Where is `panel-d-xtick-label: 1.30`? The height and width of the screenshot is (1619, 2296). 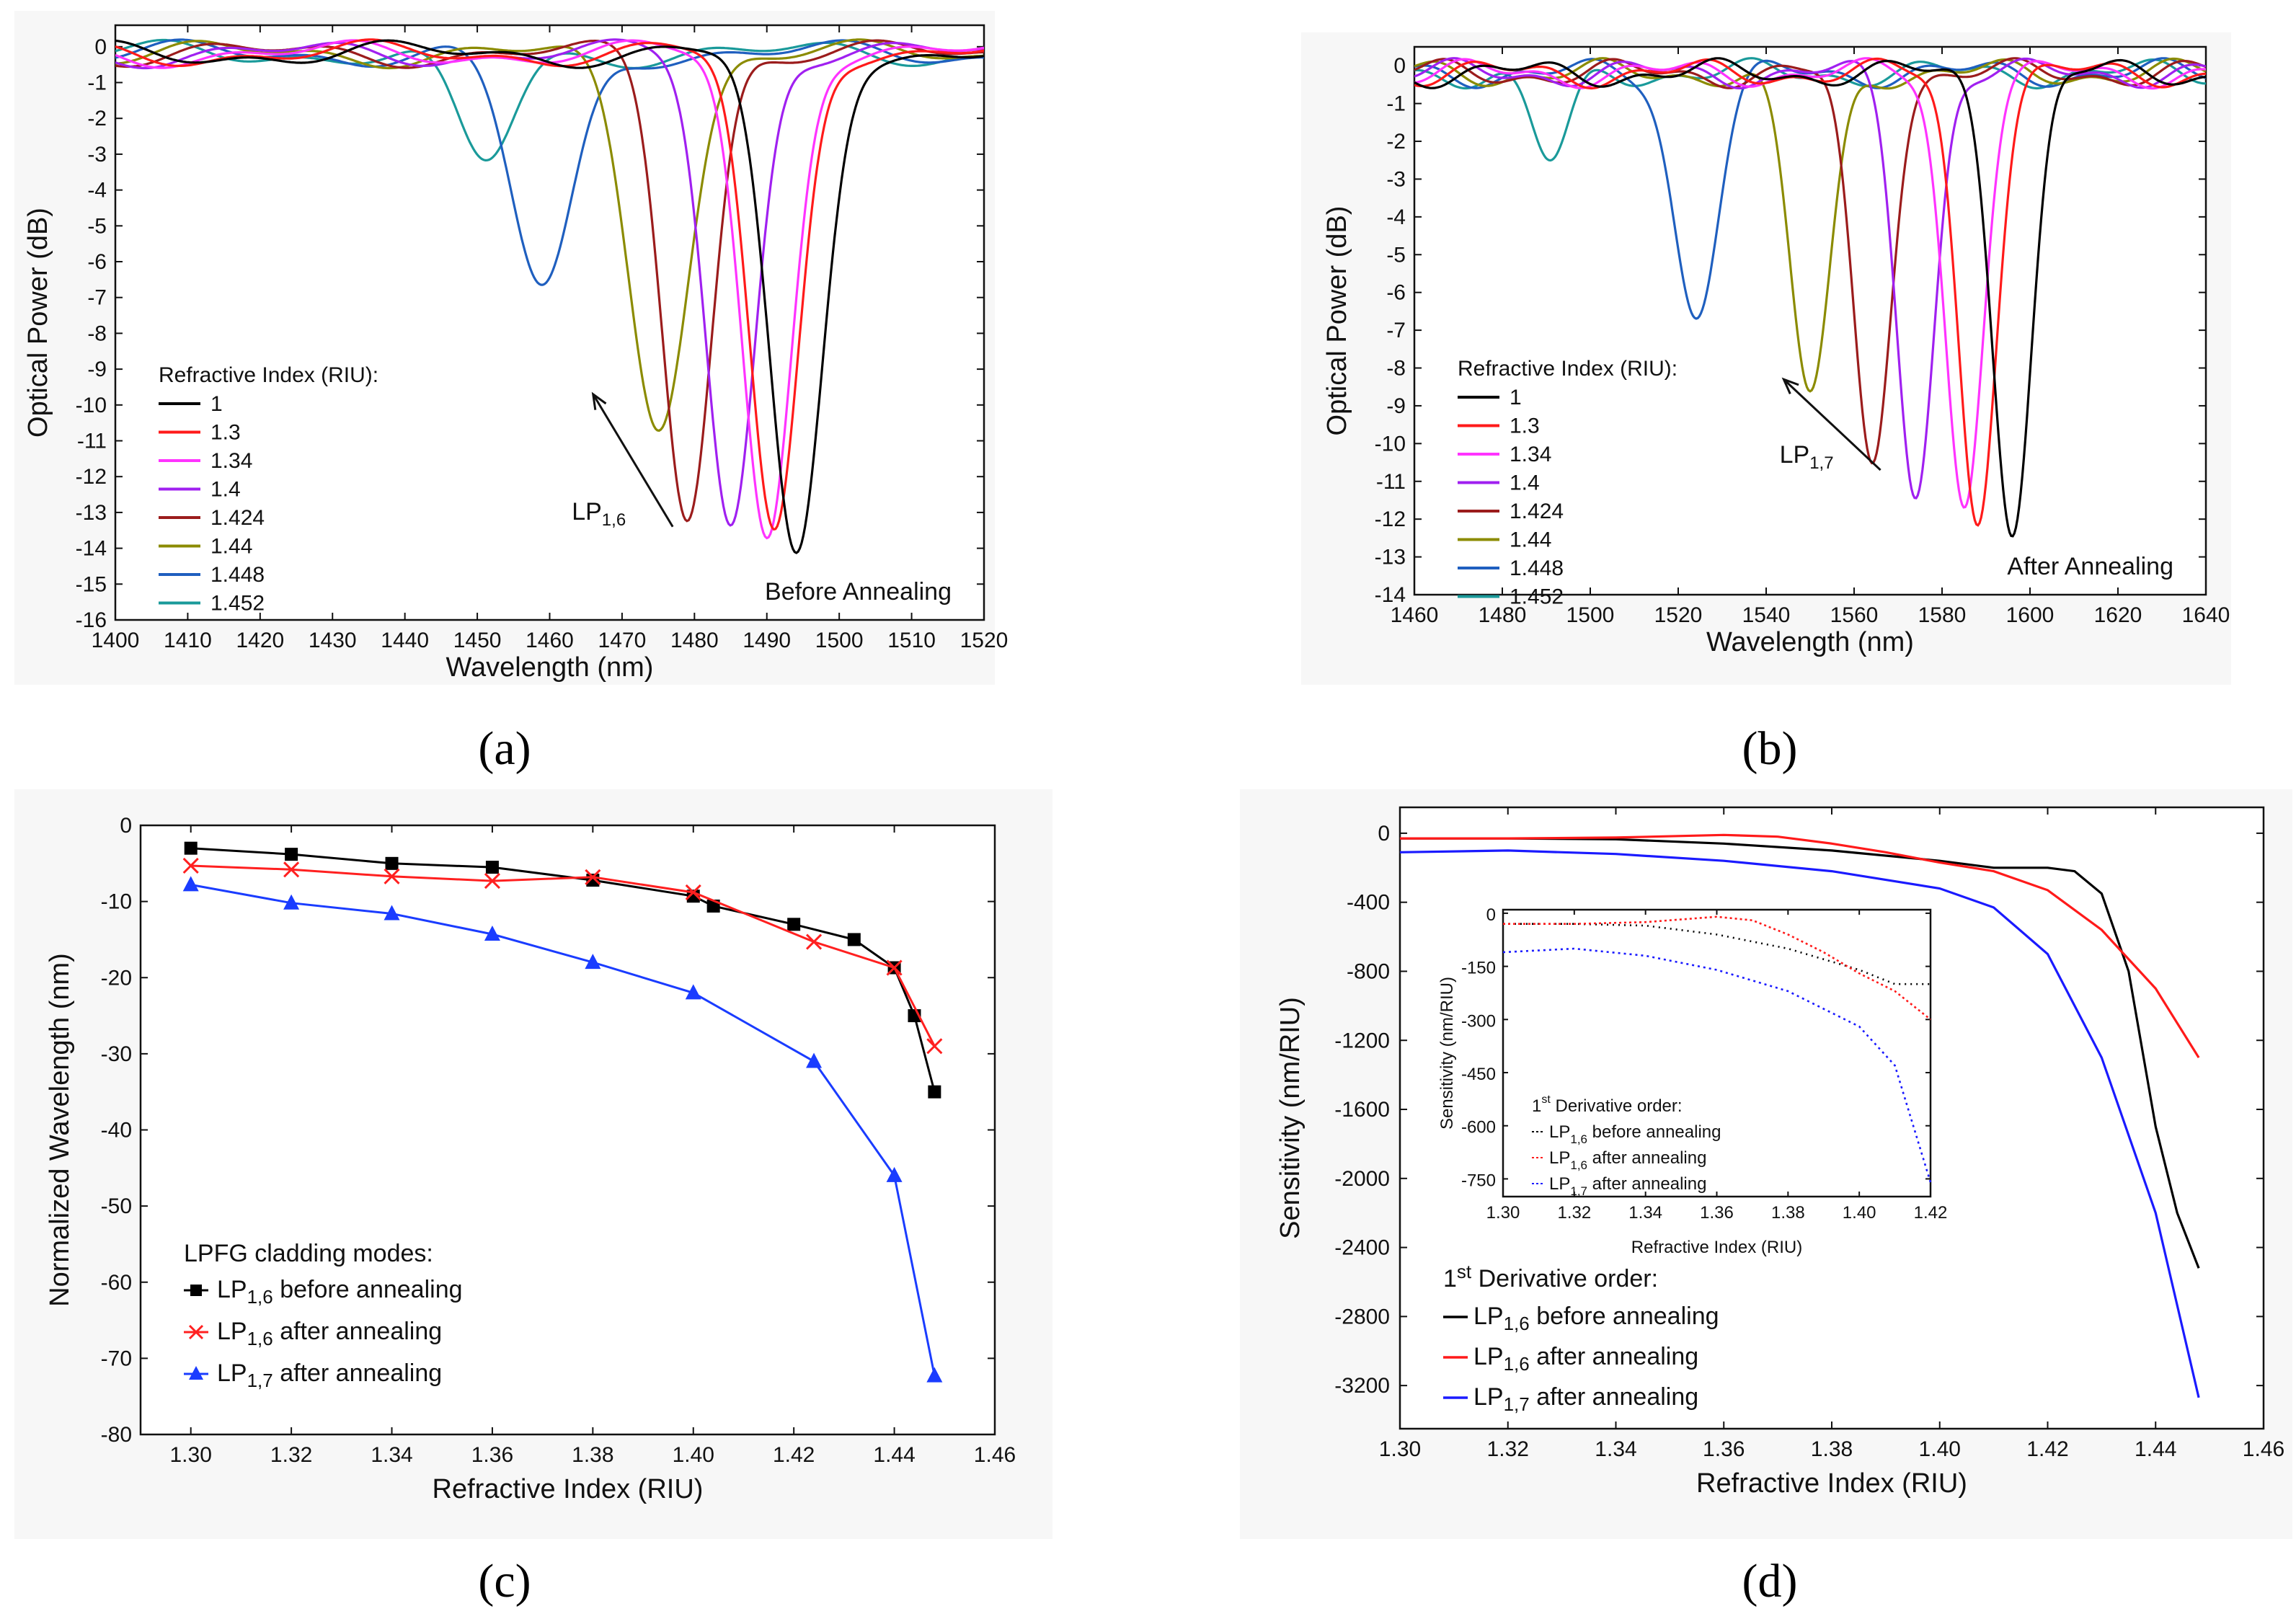
panel-d-xtick-label: 1.30 is located at coordinates (1400, 1449).